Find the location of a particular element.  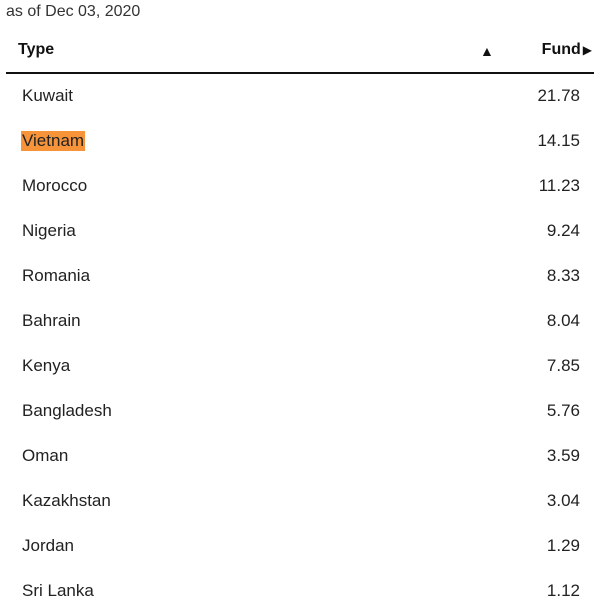

table-row: Sri Lanka 1.12 is located at coordinates (300, 591).